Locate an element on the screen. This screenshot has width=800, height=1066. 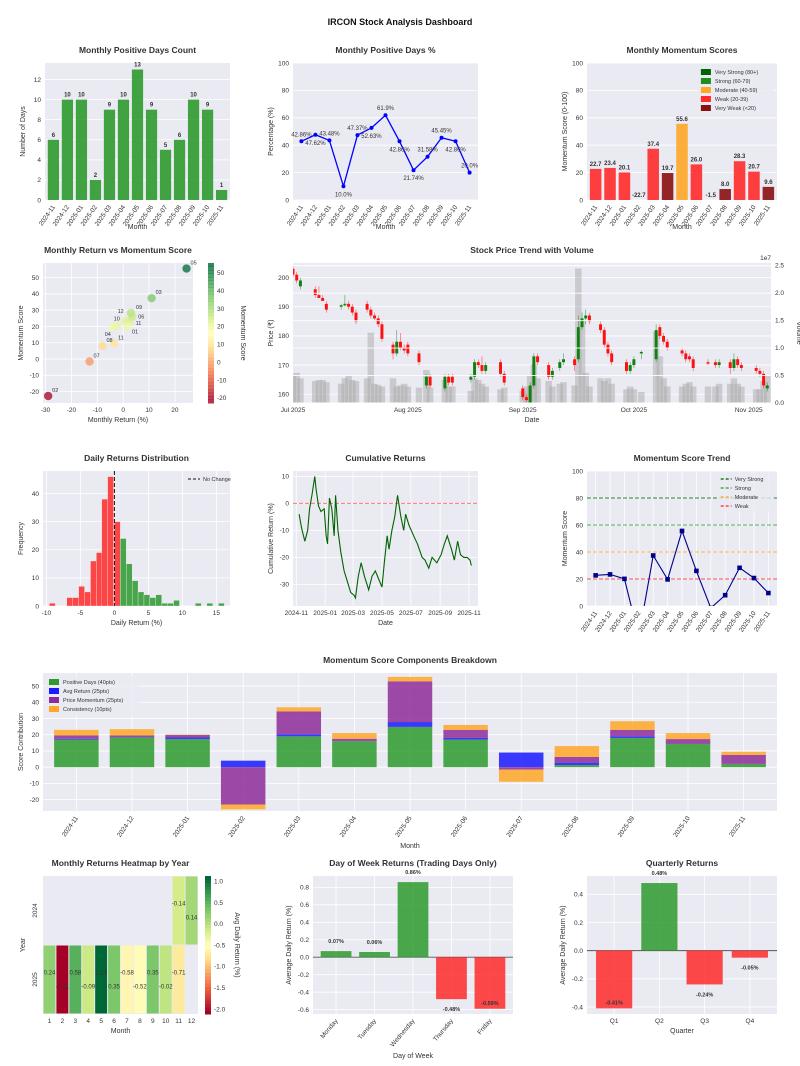
x-axis-label: Month is located at coordinates (138, 227).